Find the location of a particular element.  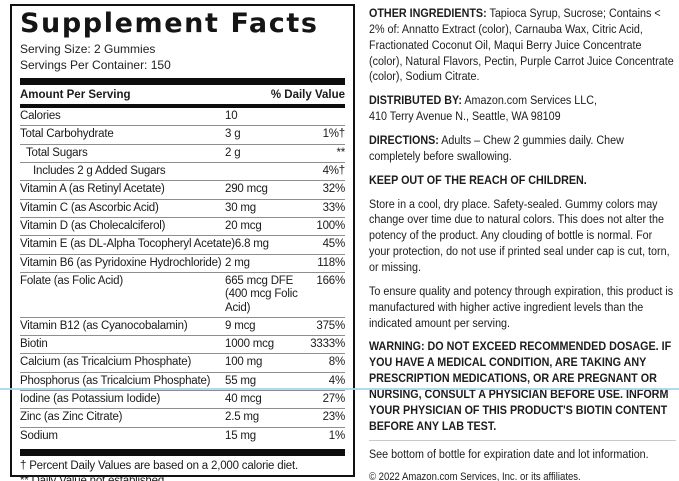

nutrient-daily-value: 166% is located at coordinates (330, 280).